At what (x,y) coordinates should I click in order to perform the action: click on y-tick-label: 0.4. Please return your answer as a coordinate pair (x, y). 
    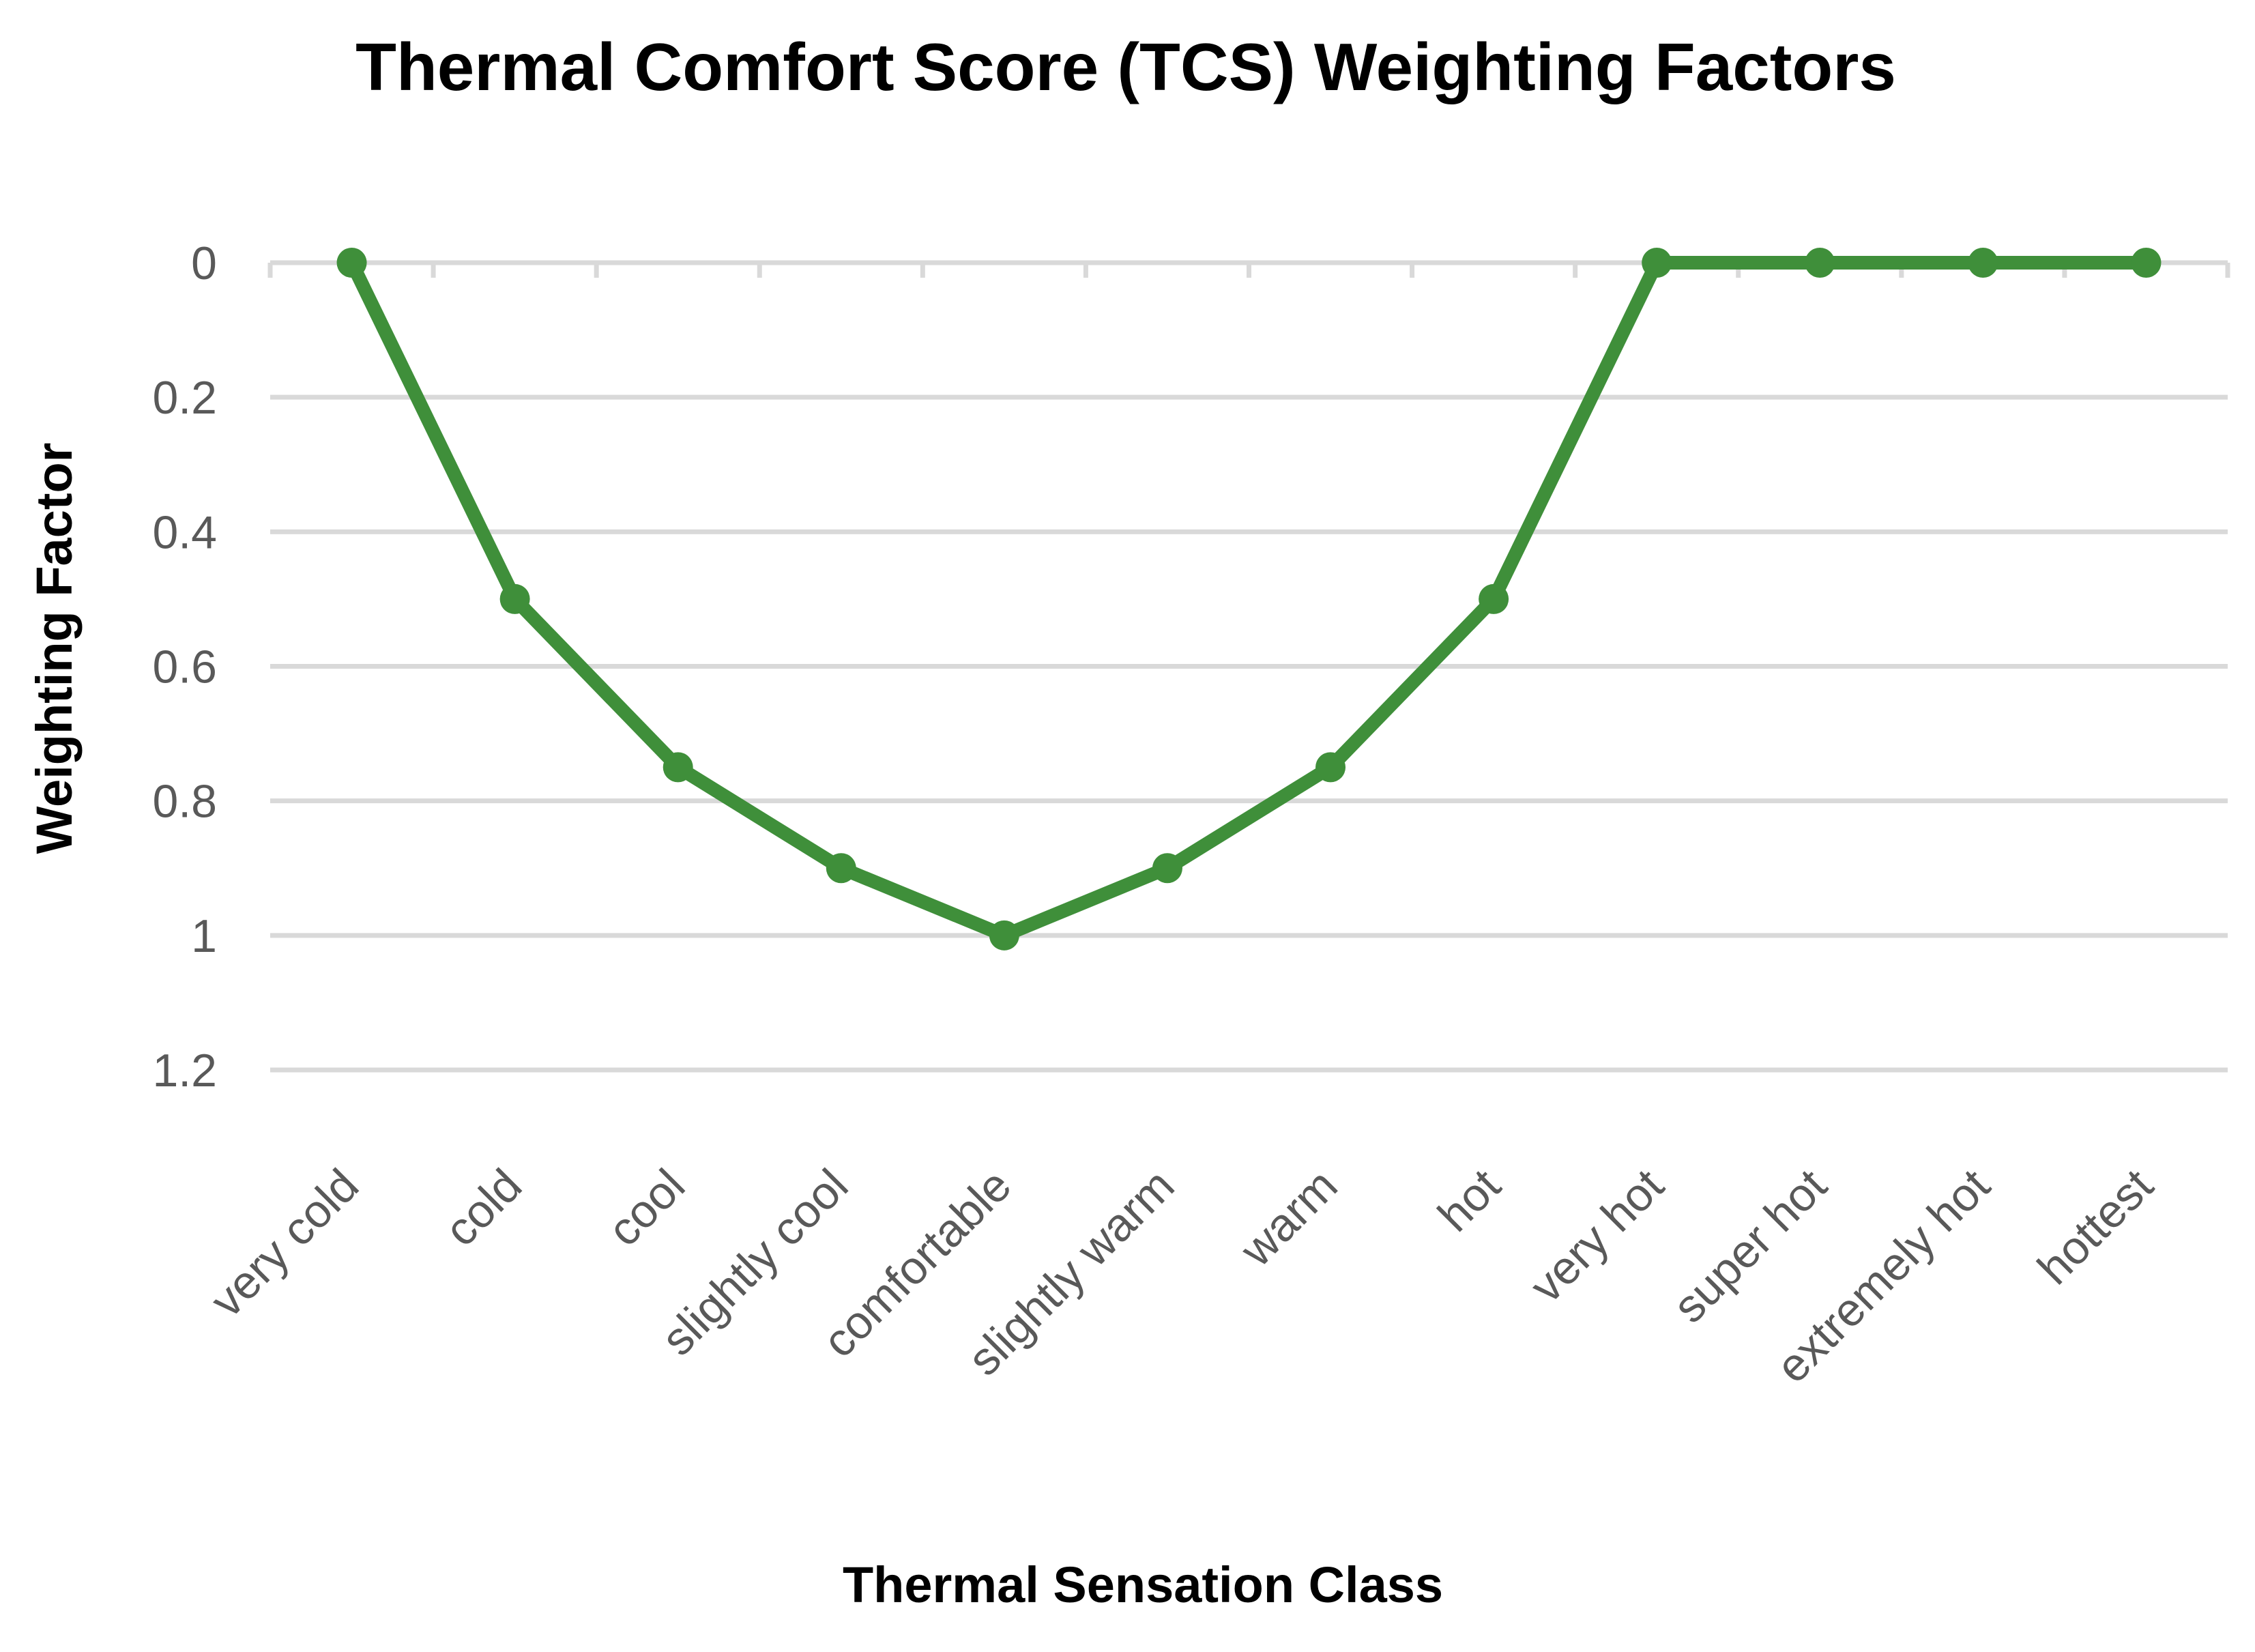
    Looking at the image, I should click on (184, 532).